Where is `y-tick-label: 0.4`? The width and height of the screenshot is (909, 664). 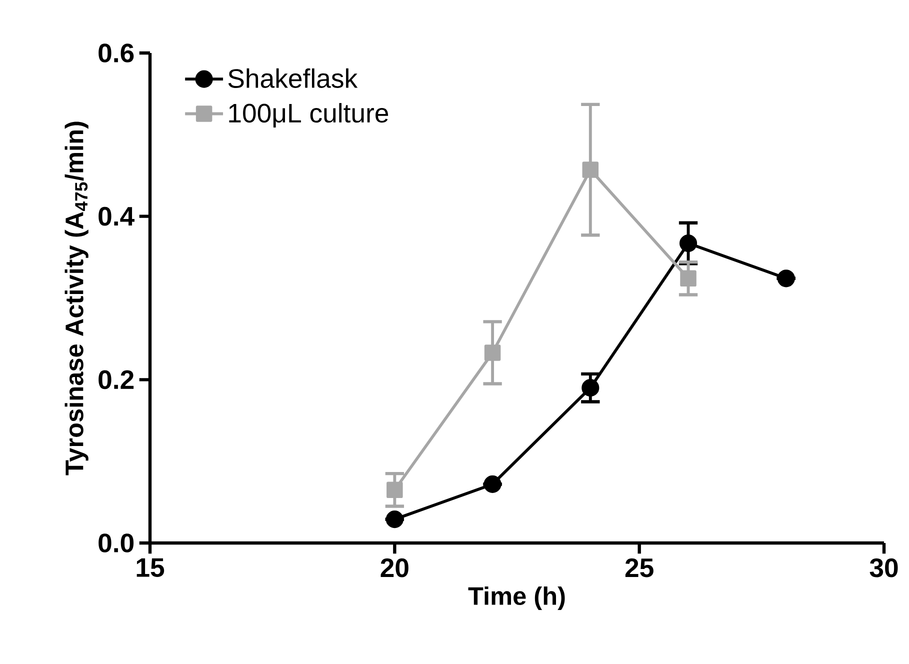
y-tick-label: 0.4 is located at coordinates (116, 216).